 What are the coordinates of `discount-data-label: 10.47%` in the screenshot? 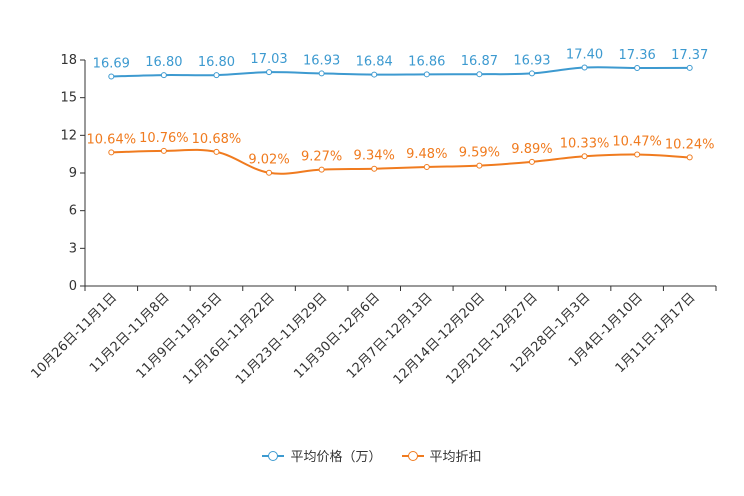 It's located at (637, 142).